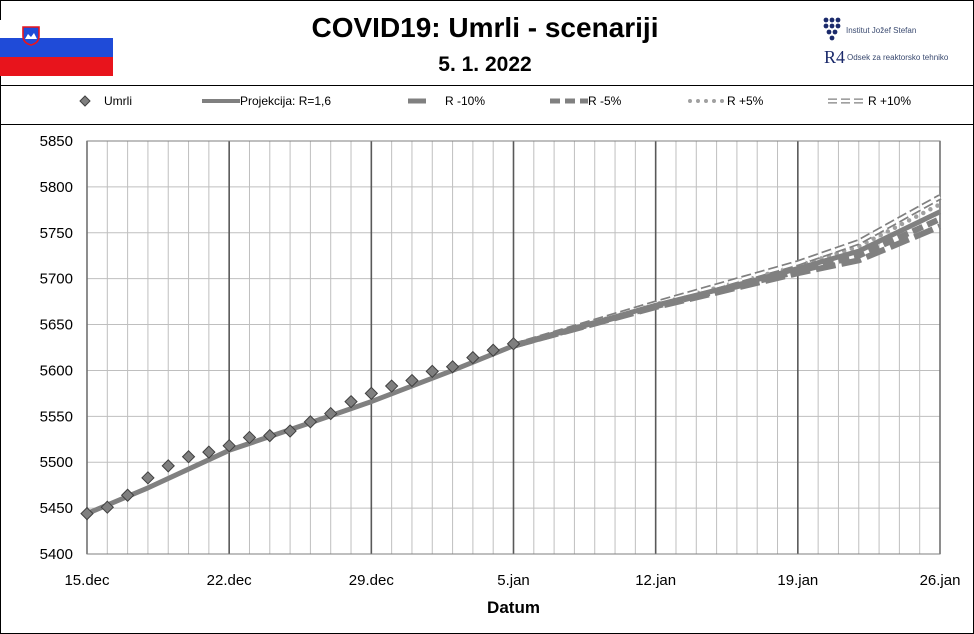 The width and height of the screenshot is (974, 634). I want to click on x-tick-label: 12.jan, so click(655, 580).